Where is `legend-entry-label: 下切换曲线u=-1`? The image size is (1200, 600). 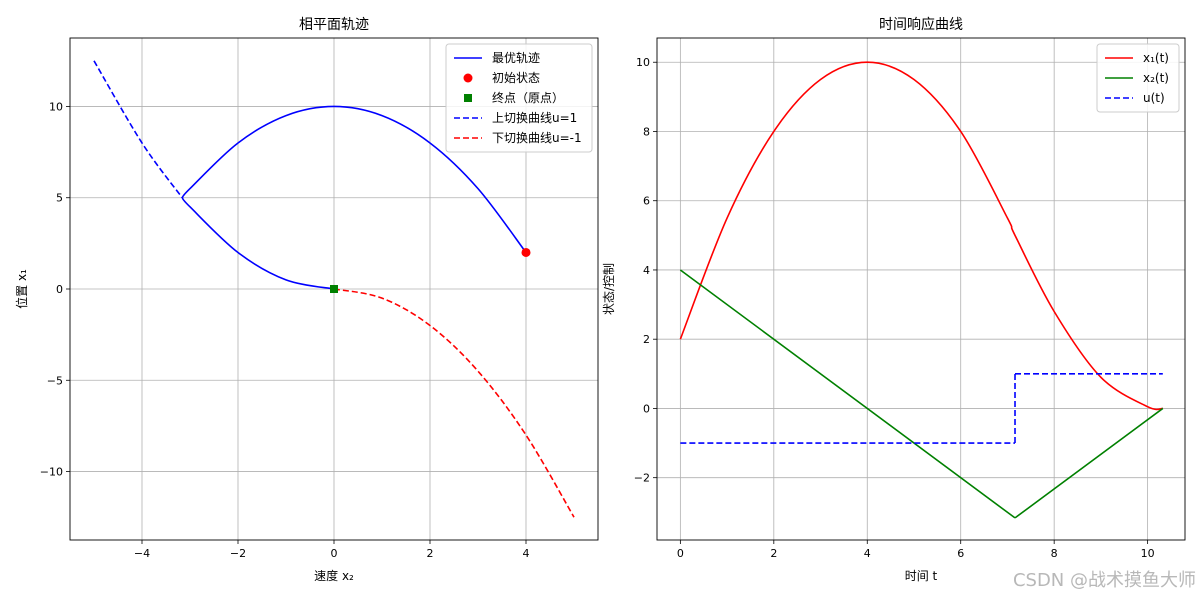
legend-entry-label: 下切换曲线u=-1 is located at coordinates (537, 138).